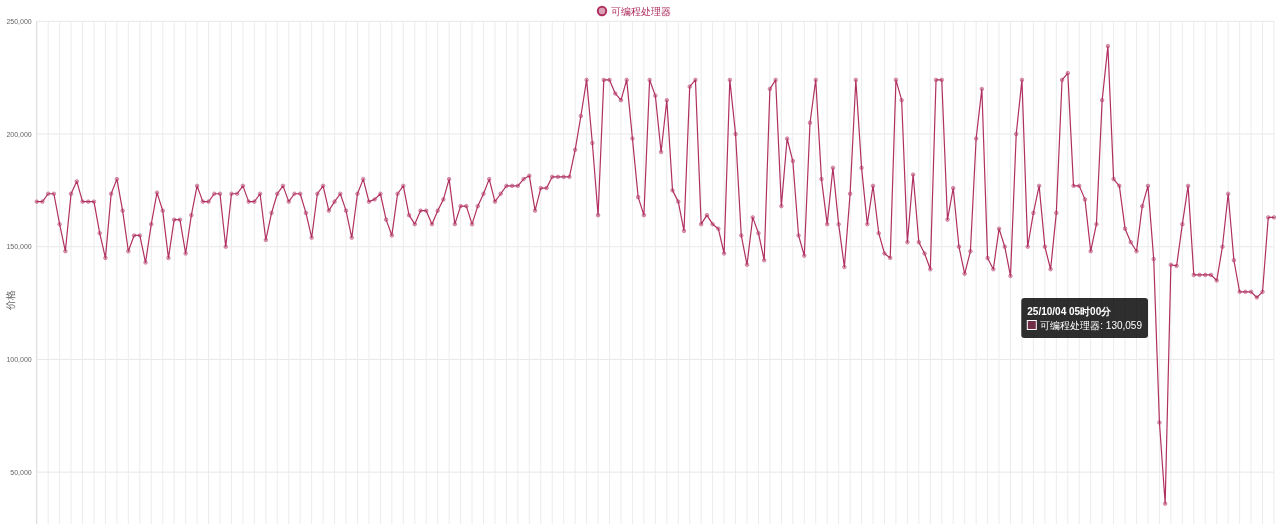 The height and width of the screenshot is (525, 1280). I want to click on tooltip: 25/10/04 05时00分 可编程处理器: 130,059, so click(1084, 318).